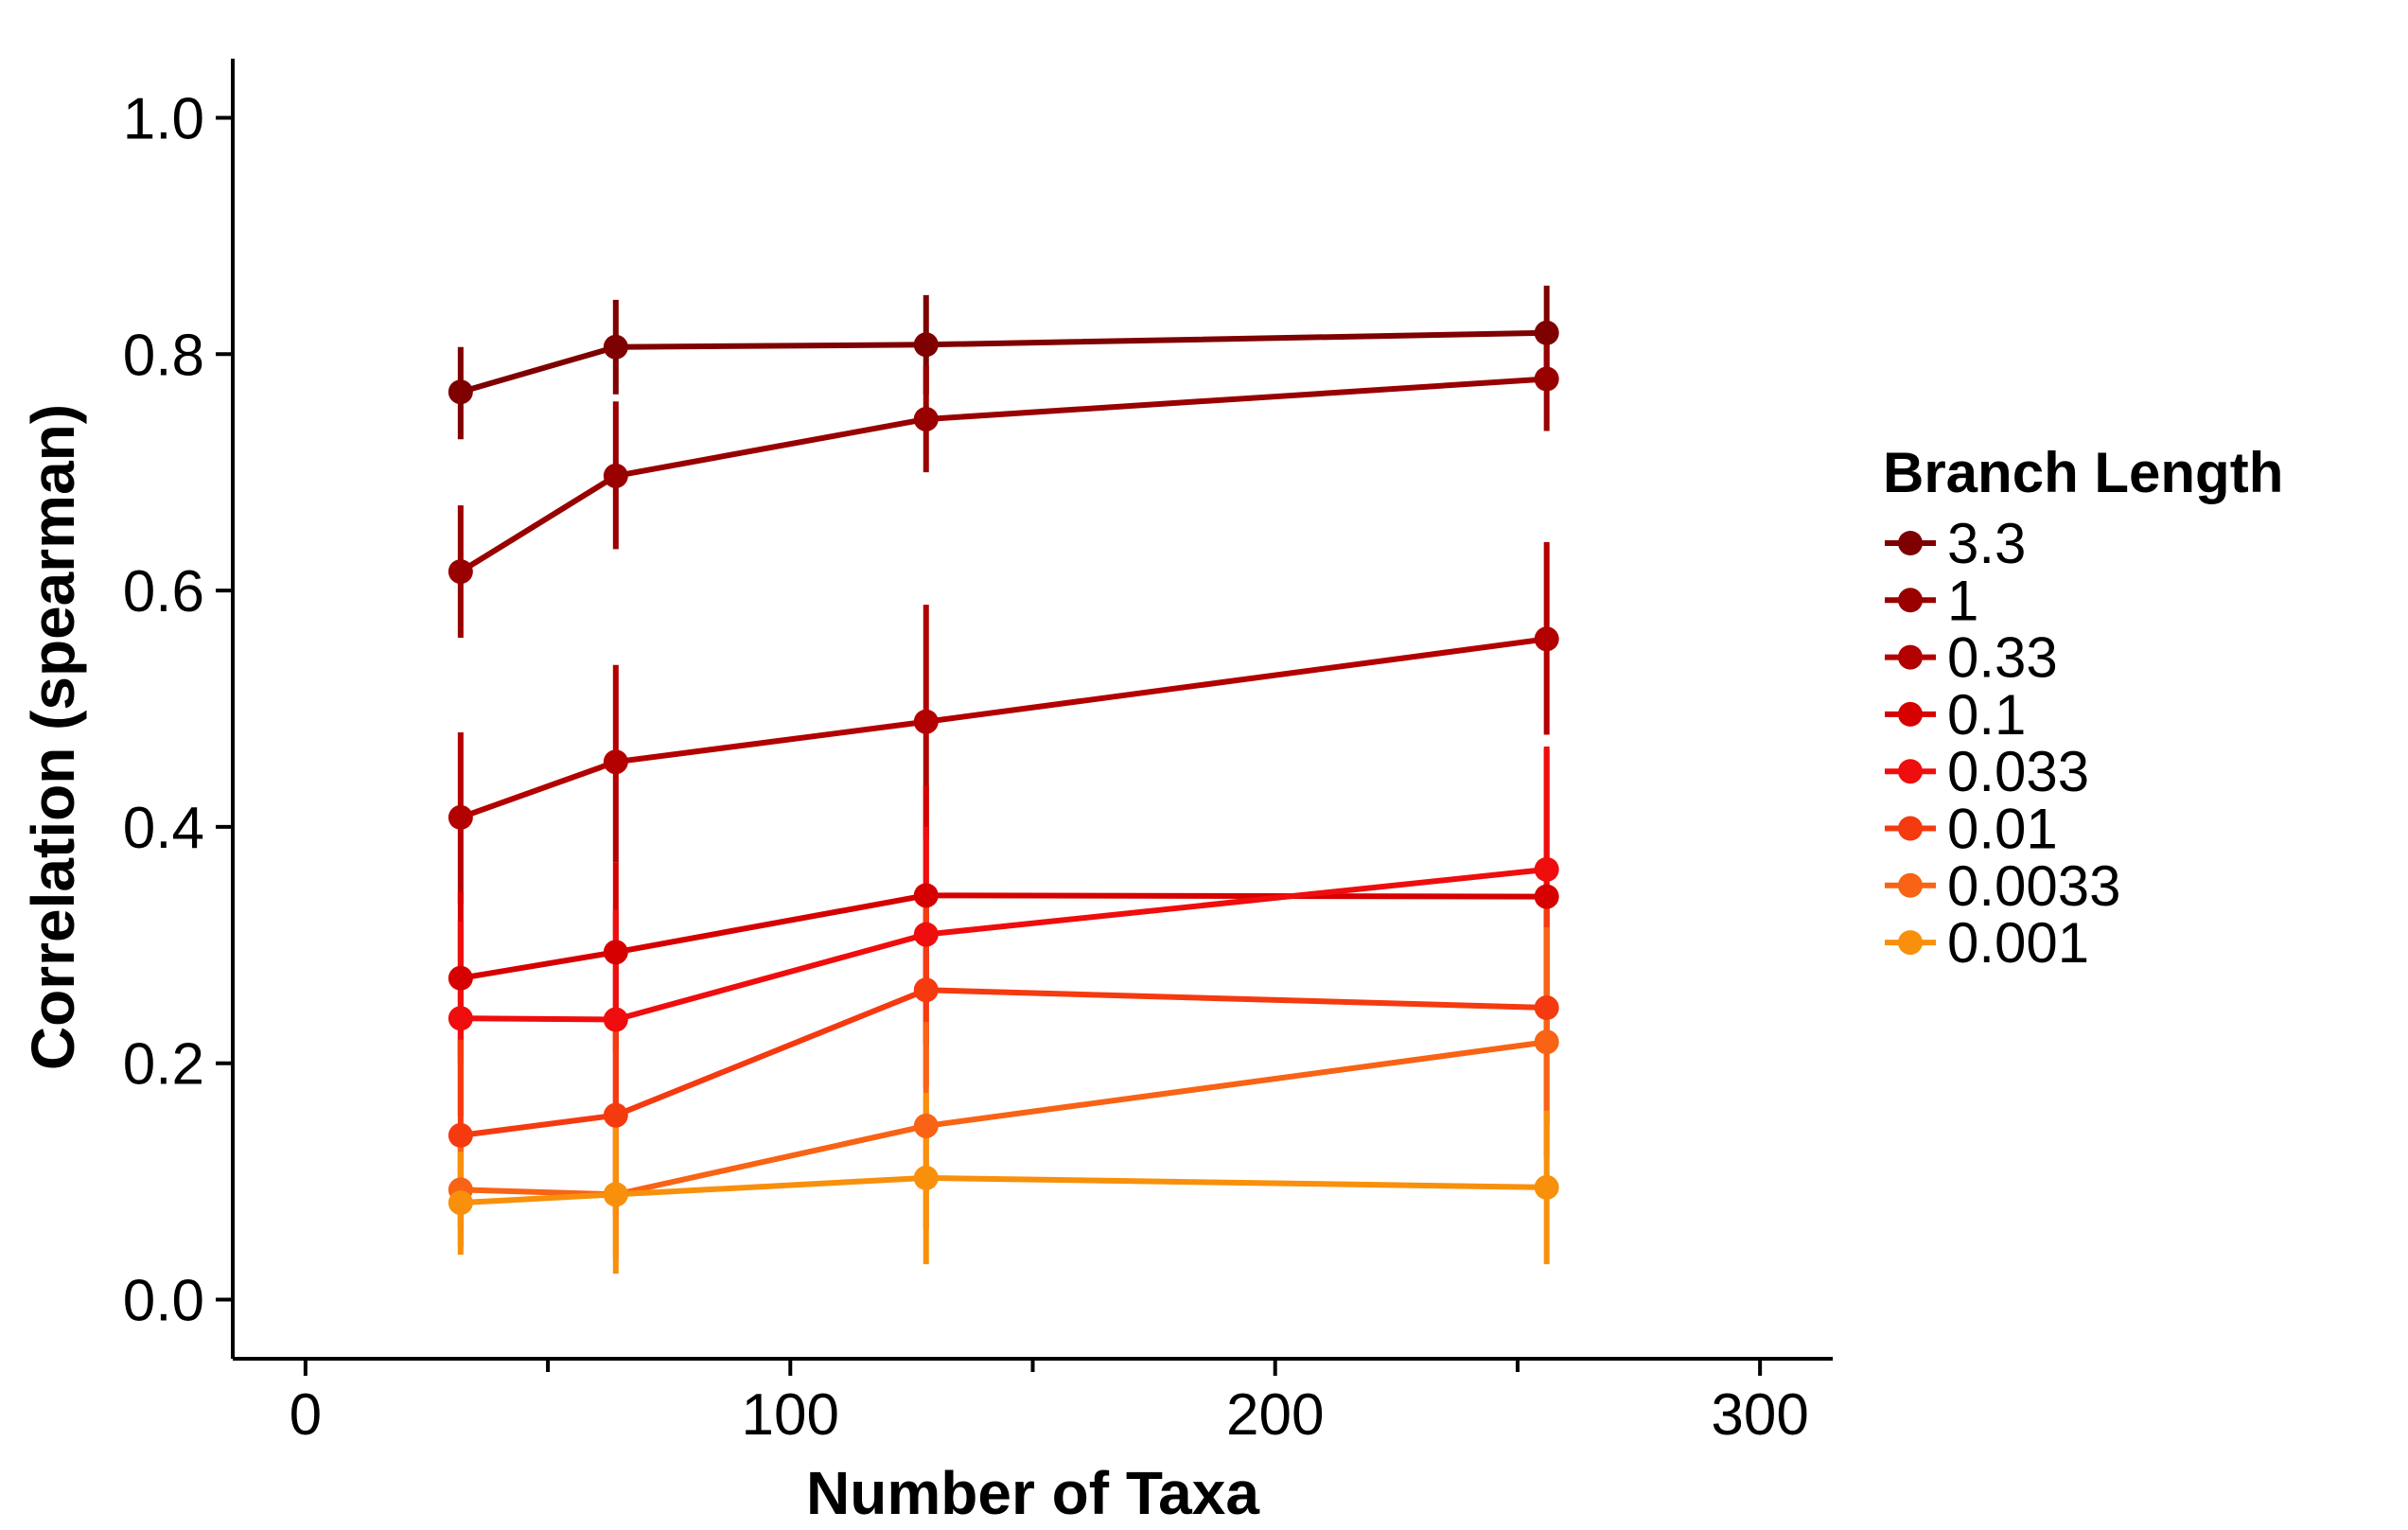  I want to click on y-tick-label: 0.4, so click(163, 828).